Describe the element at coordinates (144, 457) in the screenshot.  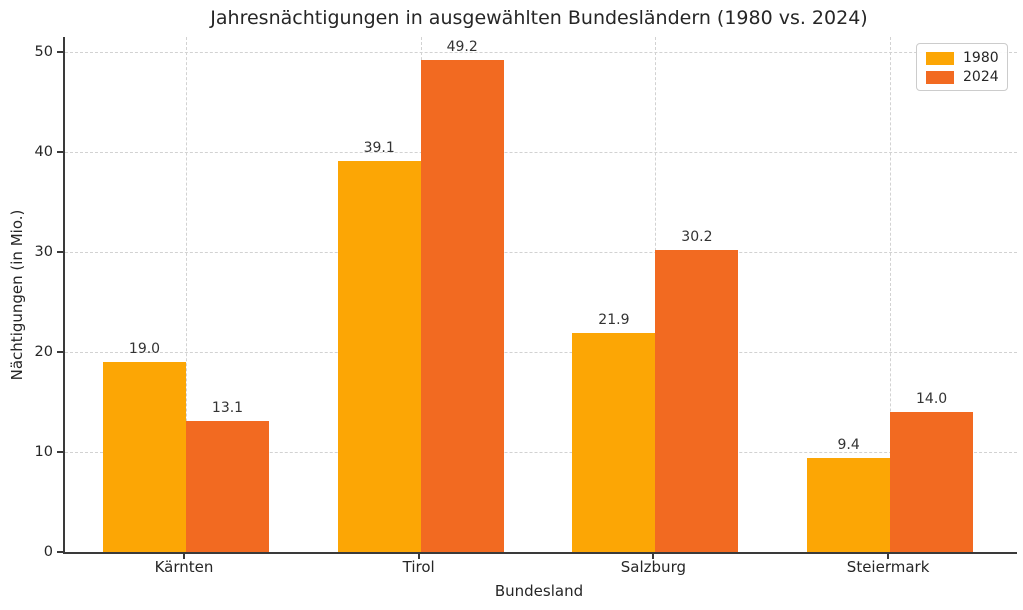
I see `bar-1980-Kärnten` at that location.